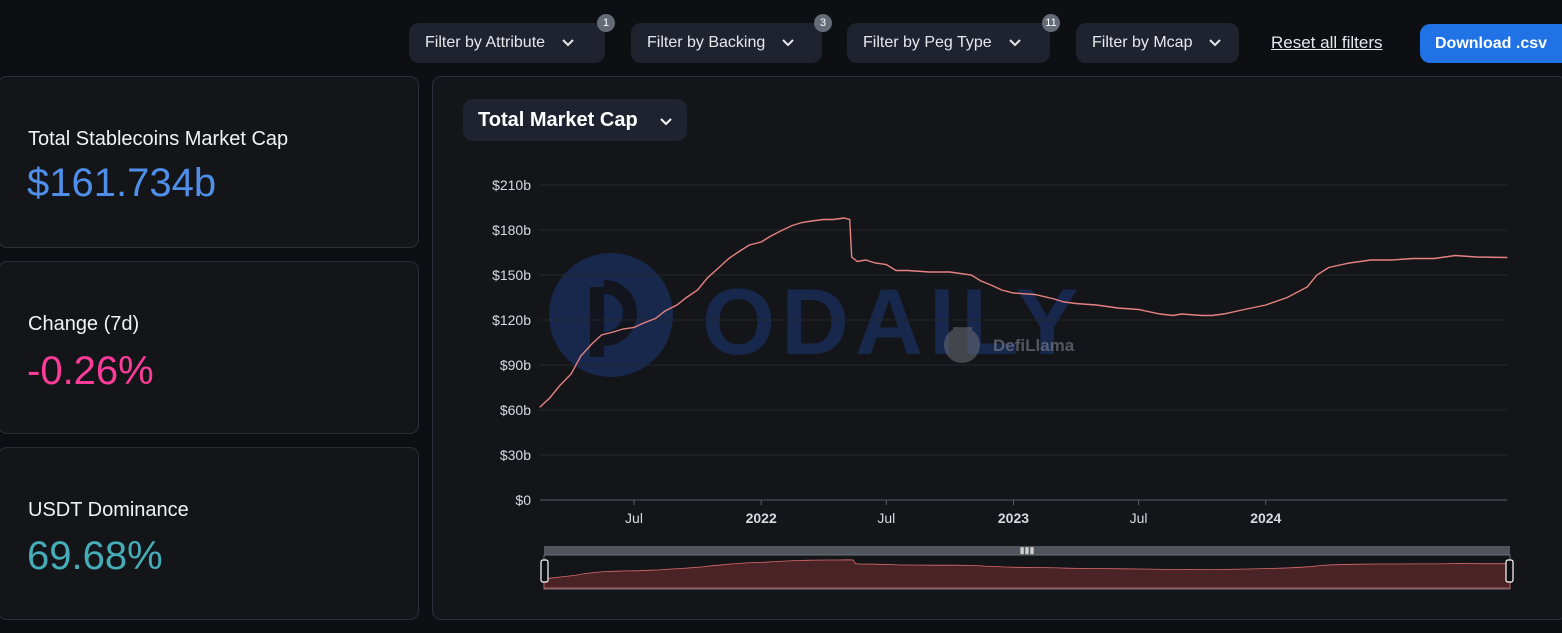  What do you see at coordinates (122, 183) in the screenshot?
I see `total-market-cap-value: $161.734b` at bounding box center [122, 183].